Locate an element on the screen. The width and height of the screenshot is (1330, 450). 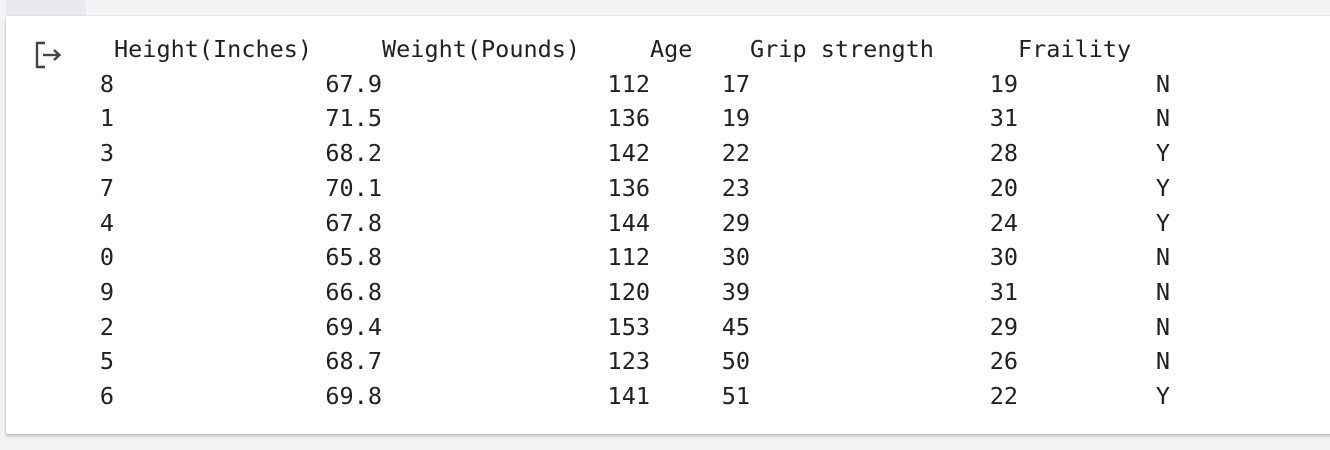
cell-height: 69.8 is located at coordinates (353, 396).